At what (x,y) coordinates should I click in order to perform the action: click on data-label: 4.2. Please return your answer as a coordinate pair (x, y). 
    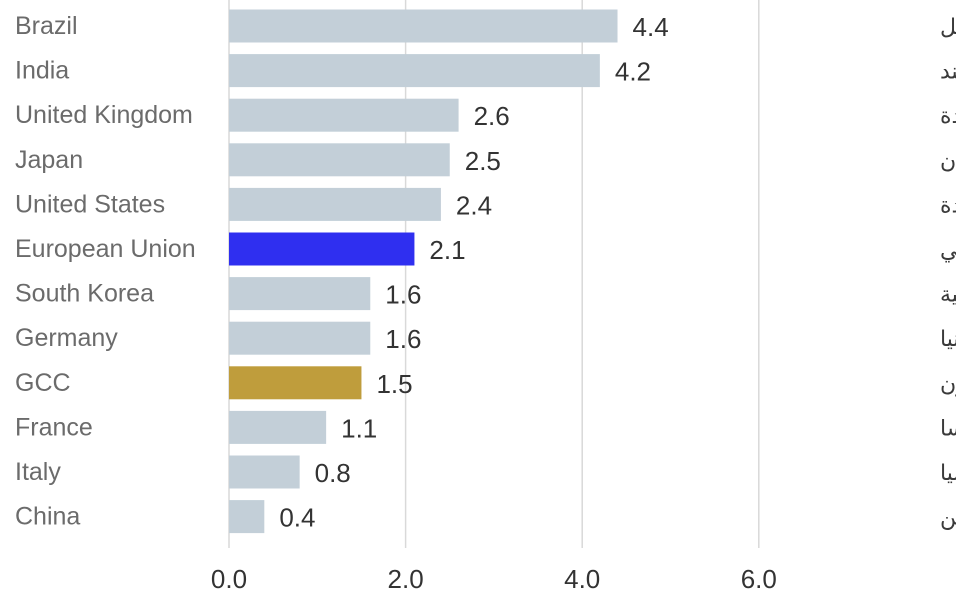
    Looking at the image, I should click on (633, 72).